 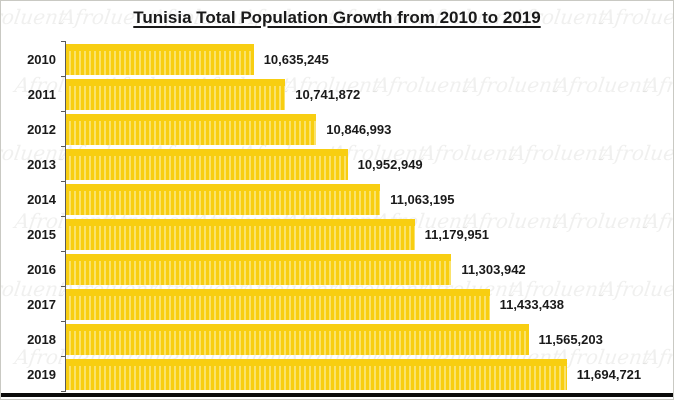 I want to click on plot-area-row: 11,303,942, so click(x=359, y=269).